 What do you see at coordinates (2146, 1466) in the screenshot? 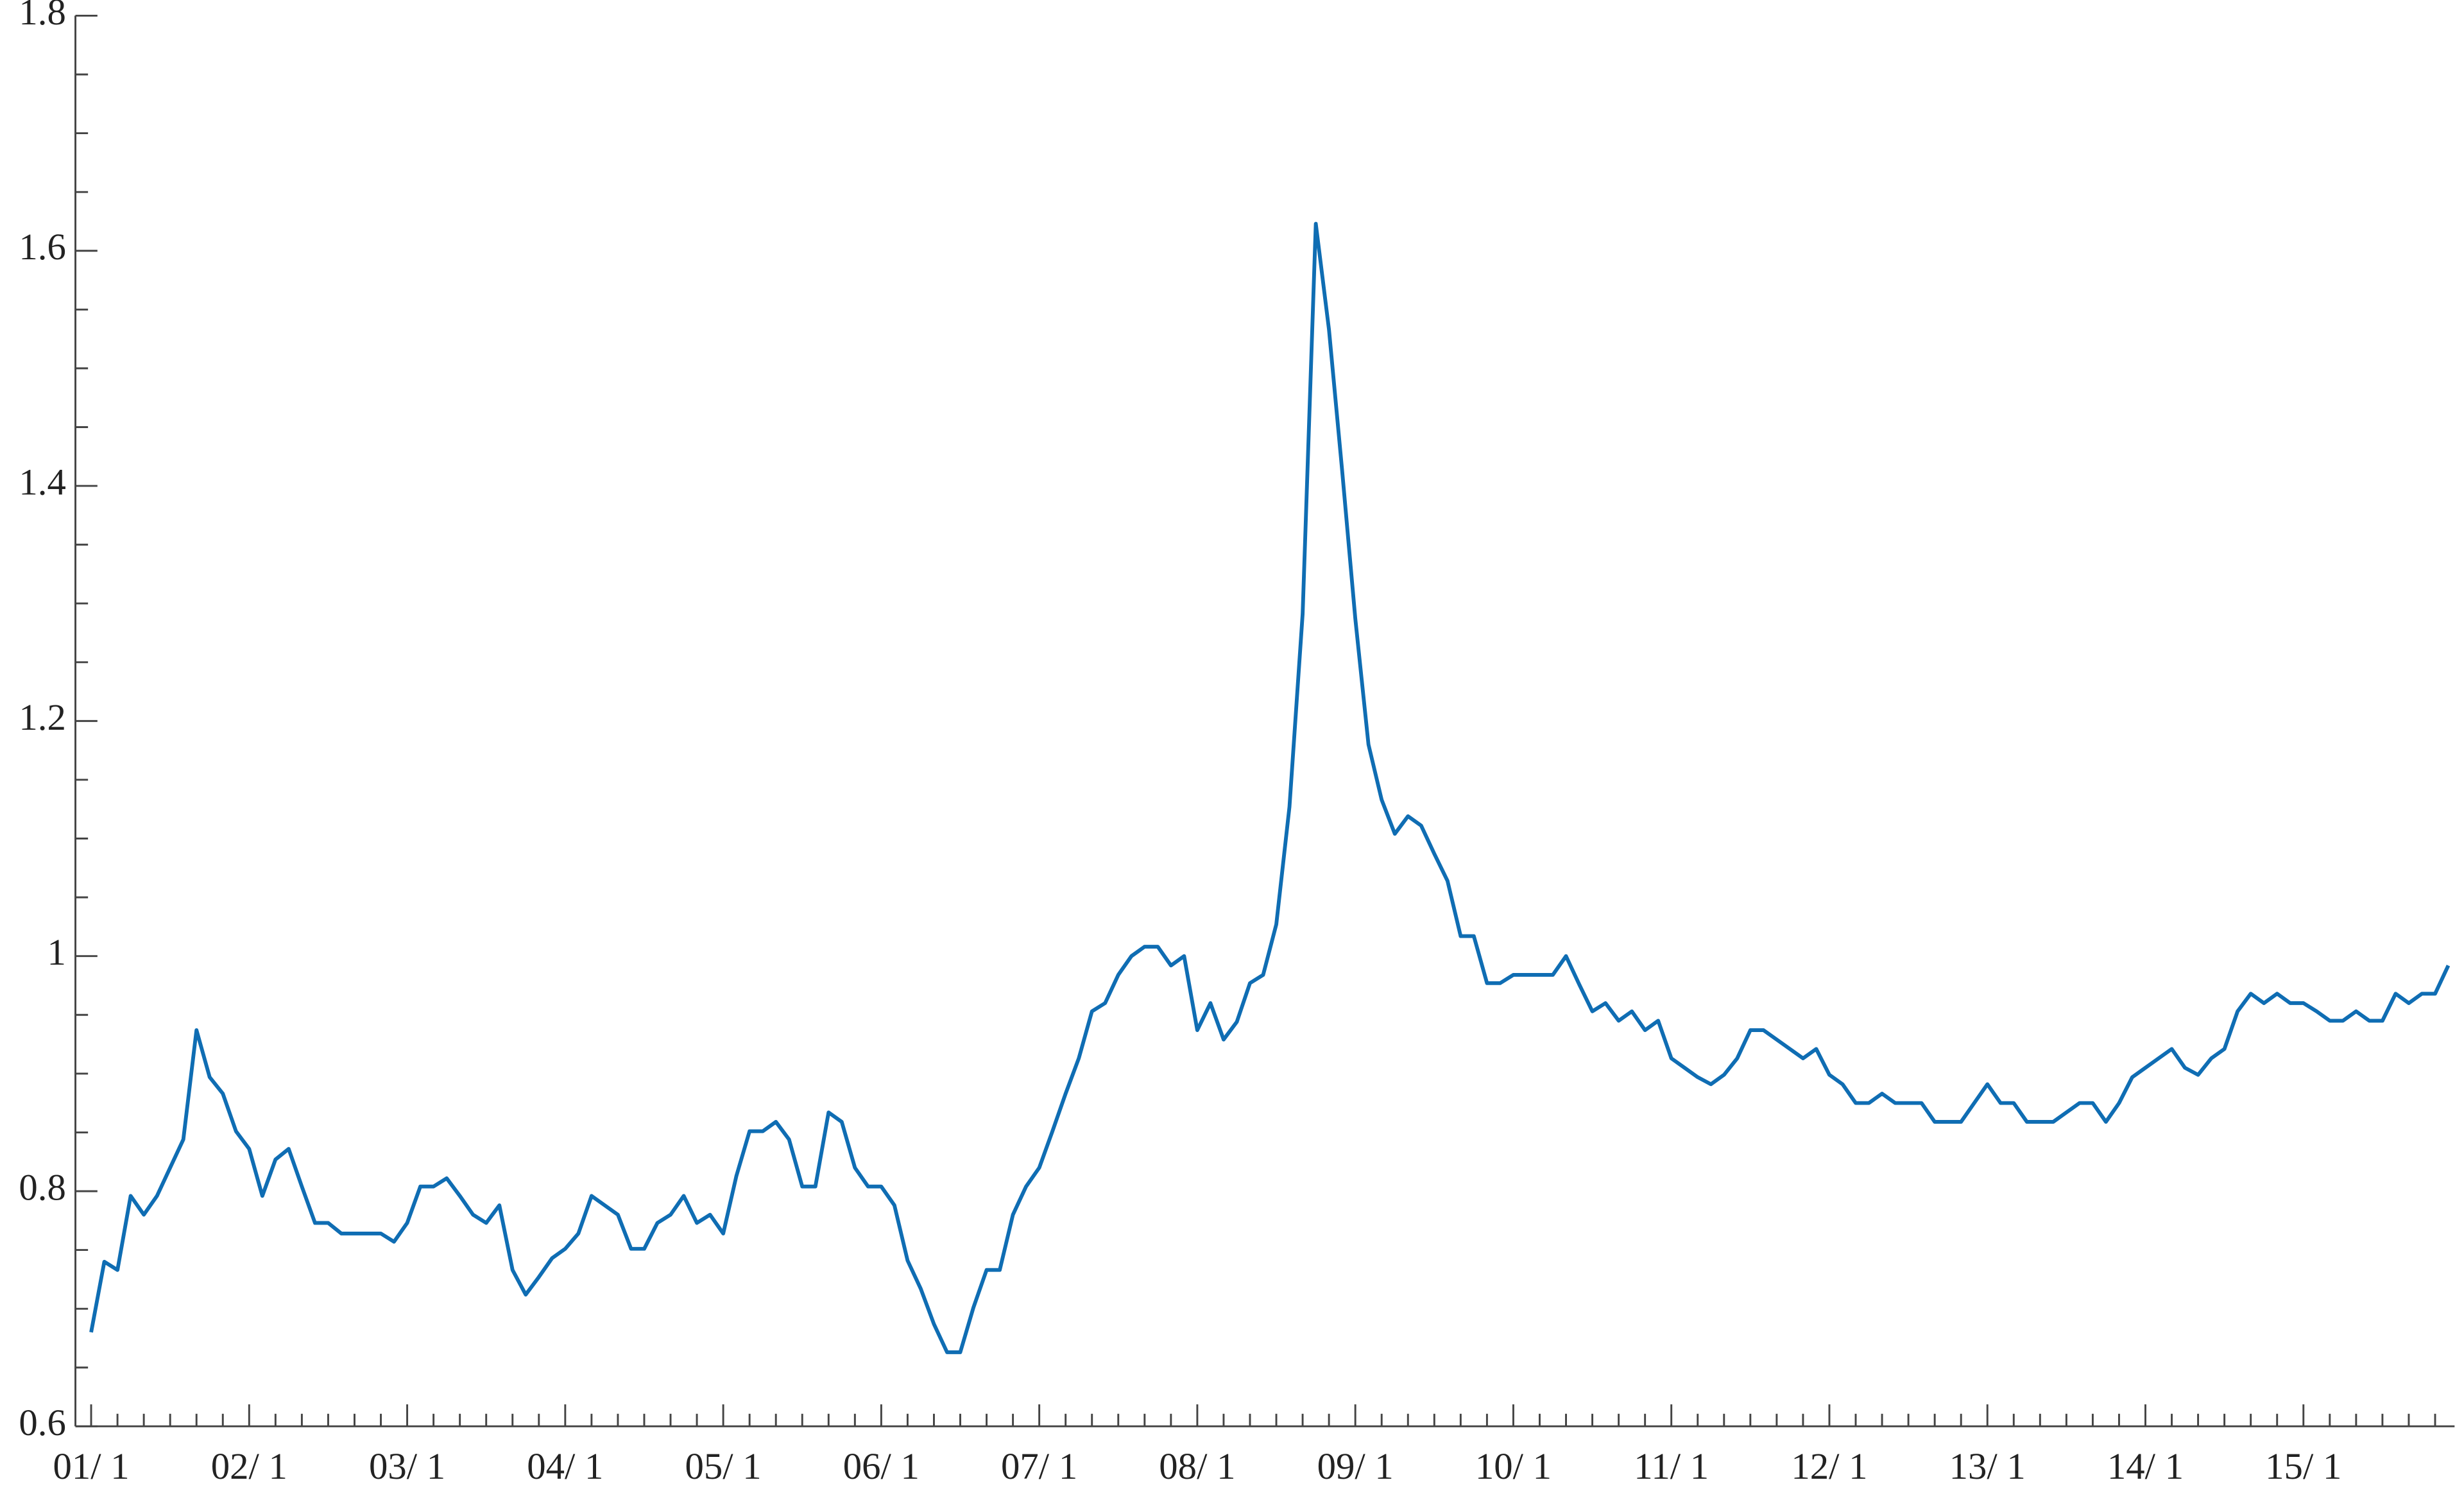
I see `x-tick-label: 14/ 1` at bounding box center [2146, 1466].